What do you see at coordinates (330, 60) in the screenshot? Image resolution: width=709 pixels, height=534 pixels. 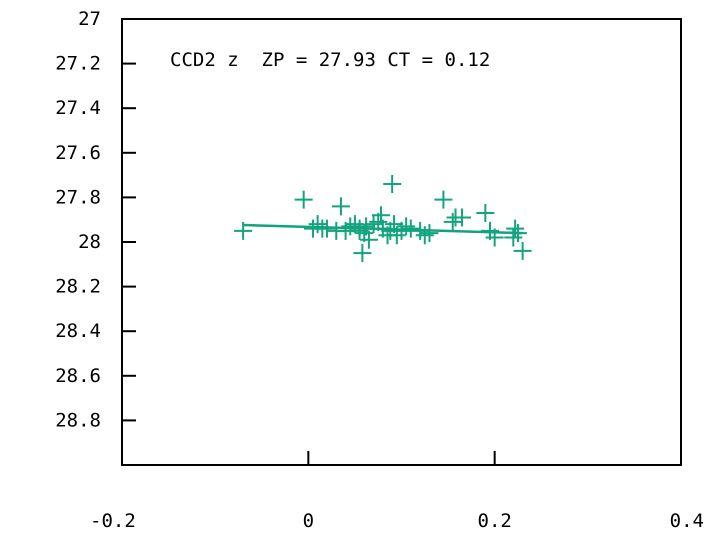 I see `chart-title: CCD2 z ZP = 27.93 CT = 0.12` at bounding box center [330, 60].